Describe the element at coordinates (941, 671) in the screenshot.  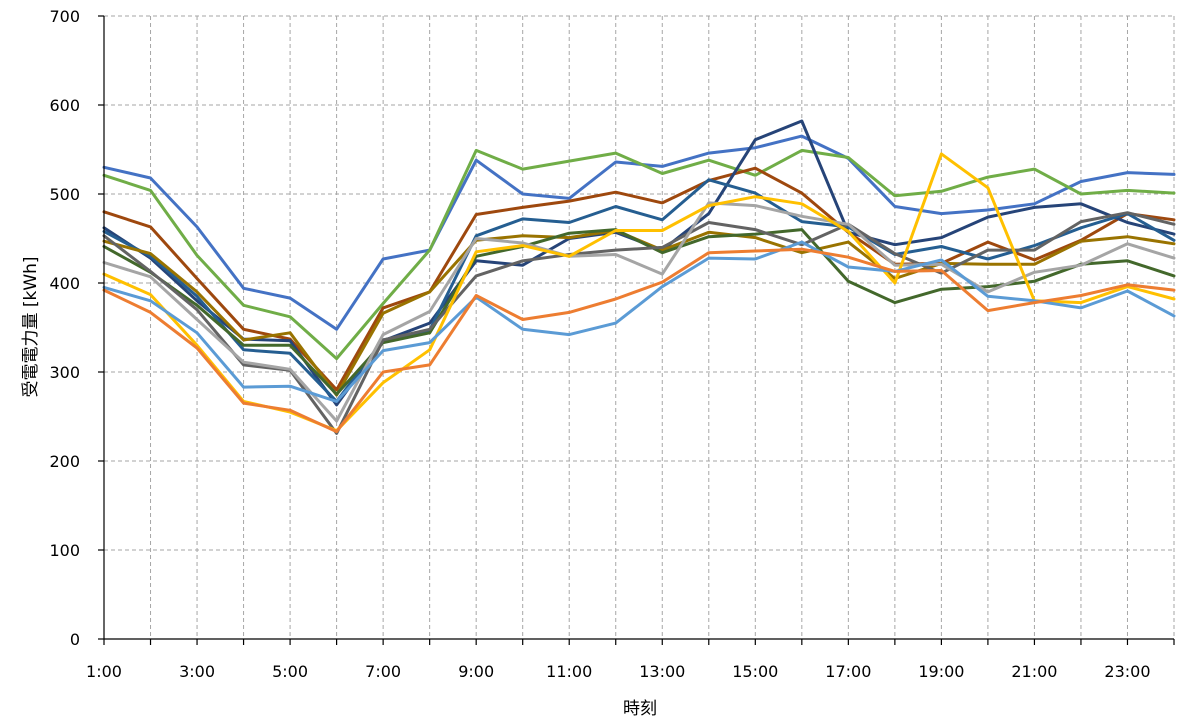
I see `x-tick-label: 19:00` at that location.